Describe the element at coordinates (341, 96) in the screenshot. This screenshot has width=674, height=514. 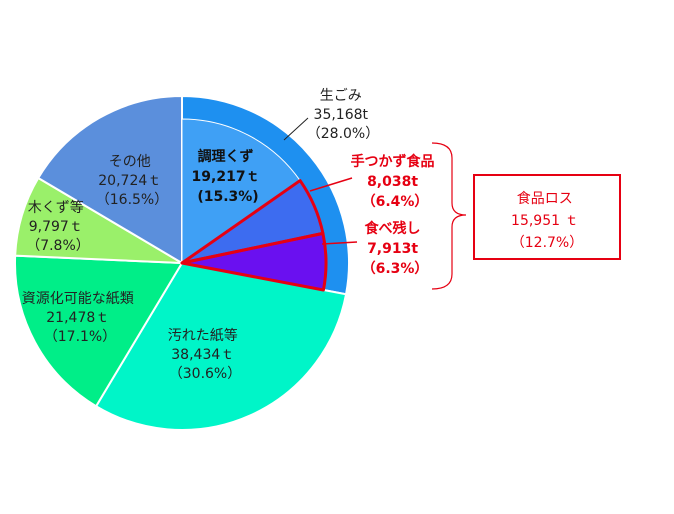
I see `label-namagomi-name: 生ごみ` at that location.